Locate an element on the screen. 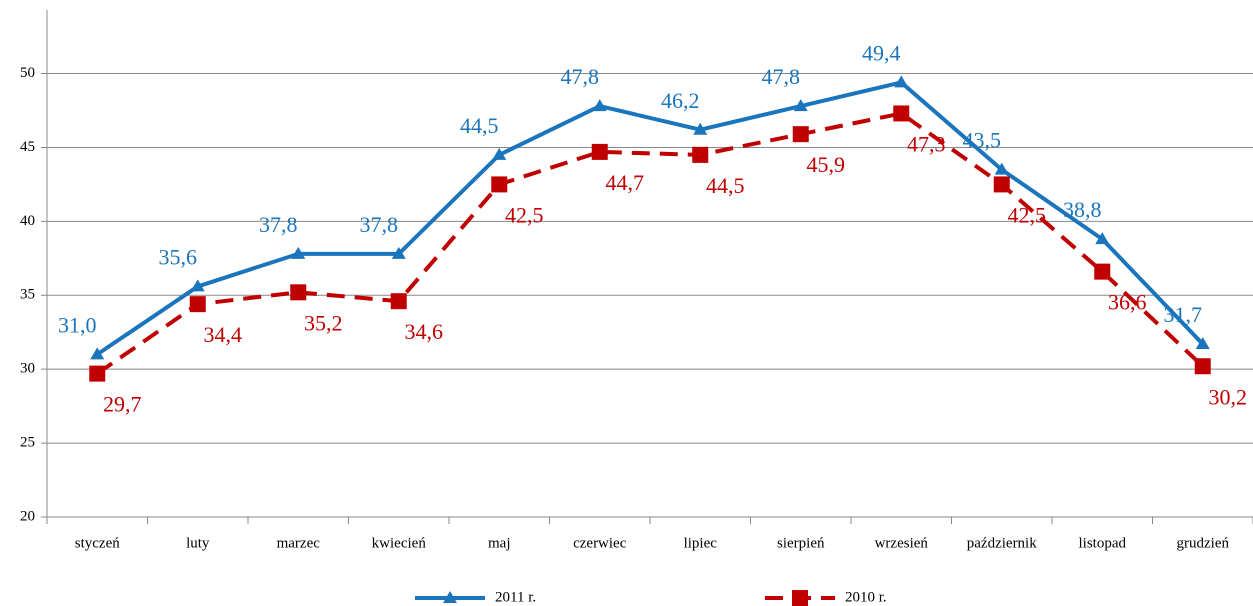 Image resolution: width=1253 pixels, height=606 pixels. data-label: 35,6 is located at coordinates (178, 256).